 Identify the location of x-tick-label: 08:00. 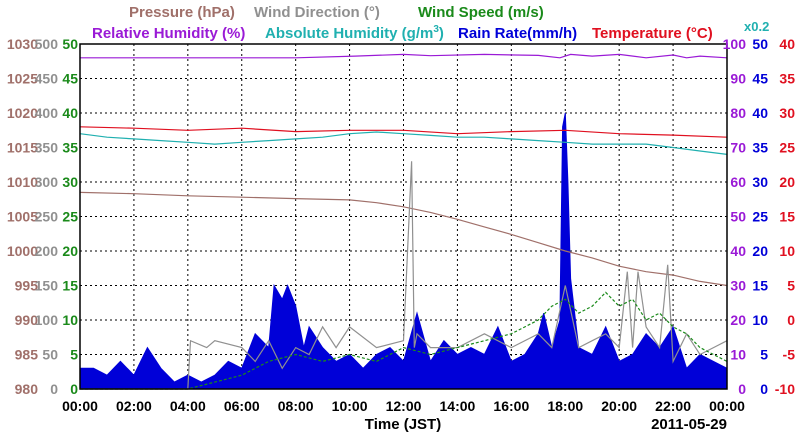
(296, 406).